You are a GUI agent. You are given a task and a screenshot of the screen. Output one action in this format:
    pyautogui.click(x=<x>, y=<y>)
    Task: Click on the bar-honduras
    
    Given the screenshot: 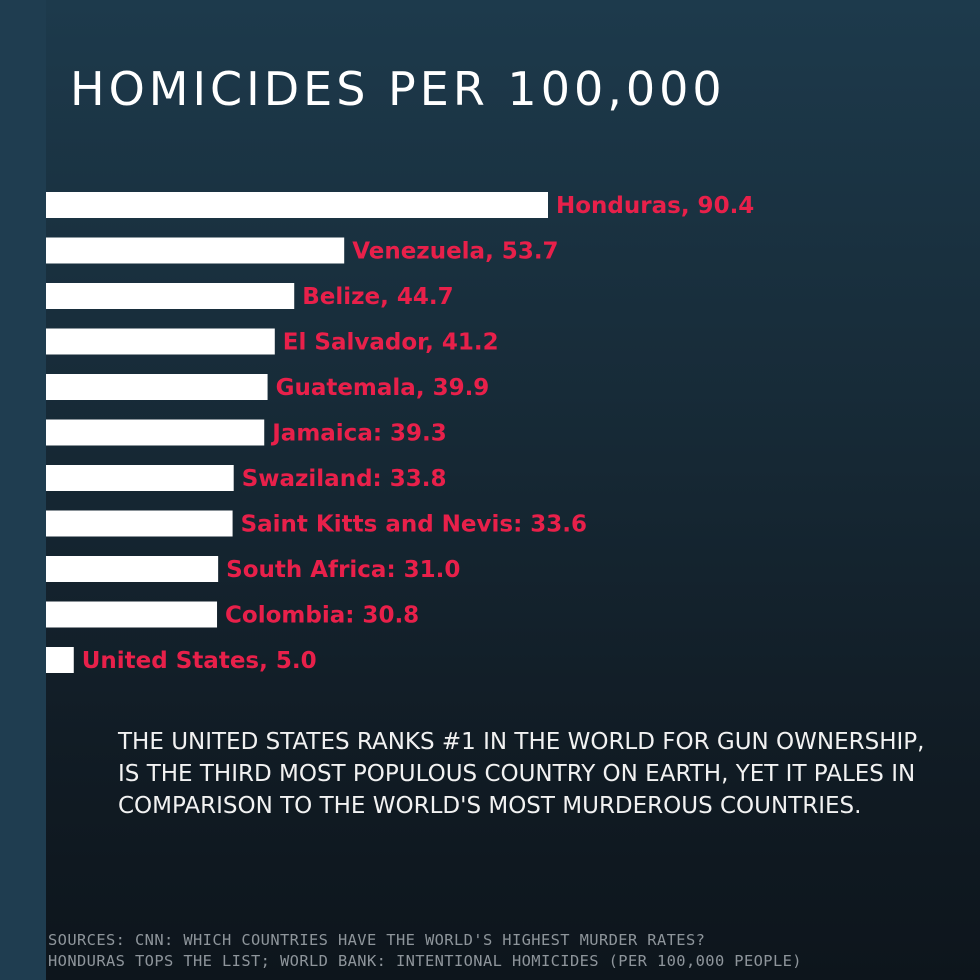 What is the action you would take?
    pyautogui.click(x=297, y=205)
    